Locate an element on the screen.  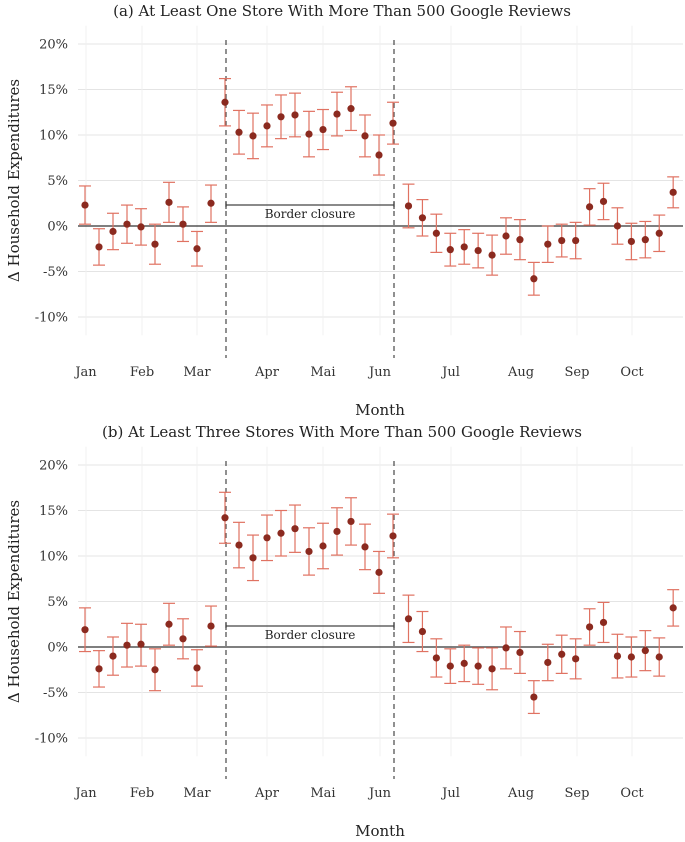
closure-bracket is located at coordinates (310, 205).